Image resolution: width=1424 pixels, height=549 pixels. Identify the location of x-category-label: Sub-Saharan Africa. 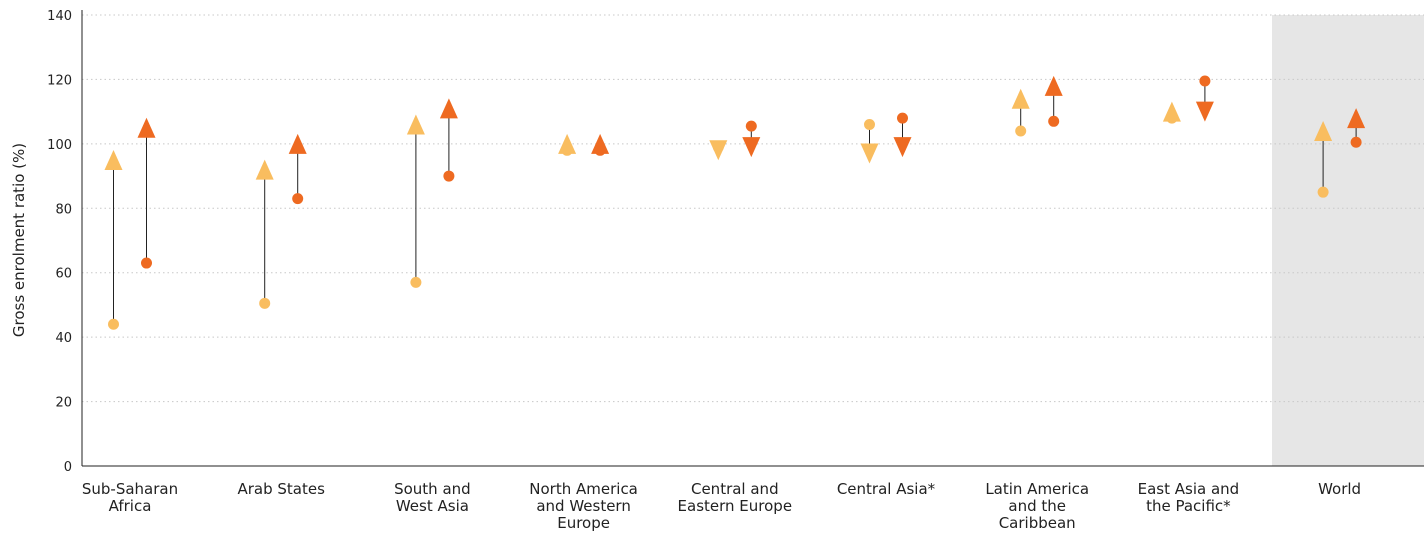
(130, 497).